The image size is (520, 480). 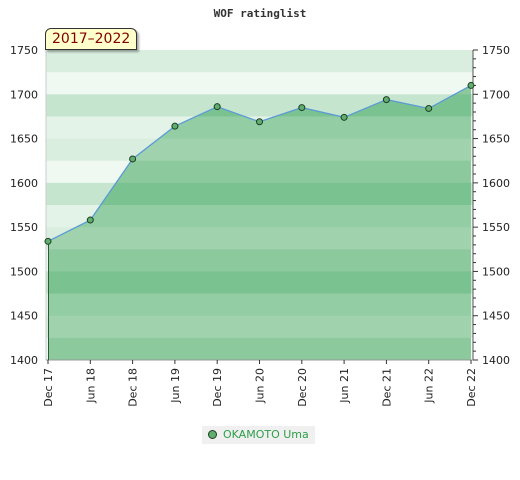 What do you see at coordinates (212, 434) in the screenshot?
I see `legend-marker-icon` at bounding box center [212, 434].